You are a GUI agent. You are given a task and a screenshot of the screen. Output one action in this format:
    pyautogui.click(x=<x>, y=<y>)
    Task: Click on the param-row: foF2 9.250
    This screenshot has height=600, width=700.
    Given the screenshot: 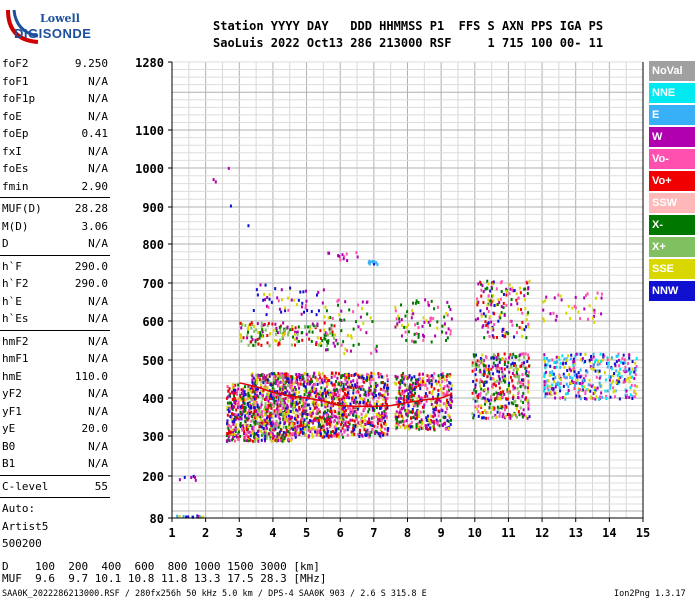 What is the action you would take?
    pyautogui.click(x=56, y=64)
    